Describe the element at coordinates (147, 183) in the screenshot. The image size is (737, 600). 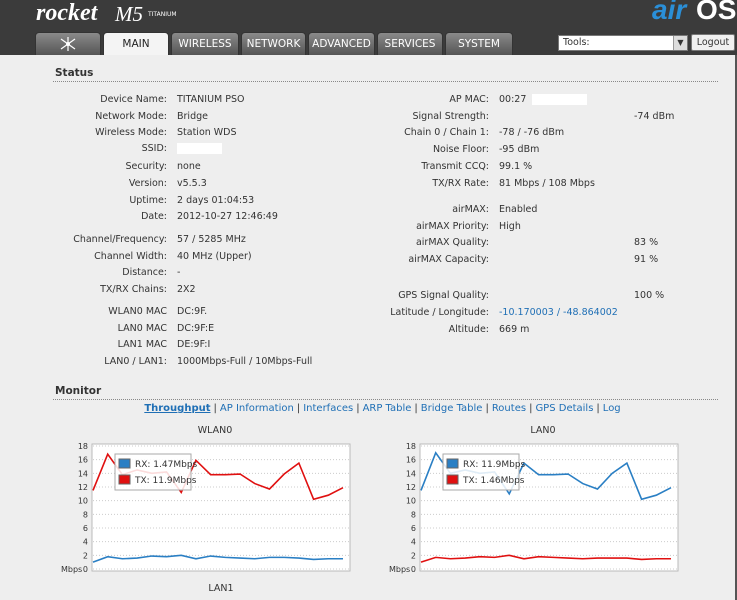
I see `field-label: Version:` at that location.